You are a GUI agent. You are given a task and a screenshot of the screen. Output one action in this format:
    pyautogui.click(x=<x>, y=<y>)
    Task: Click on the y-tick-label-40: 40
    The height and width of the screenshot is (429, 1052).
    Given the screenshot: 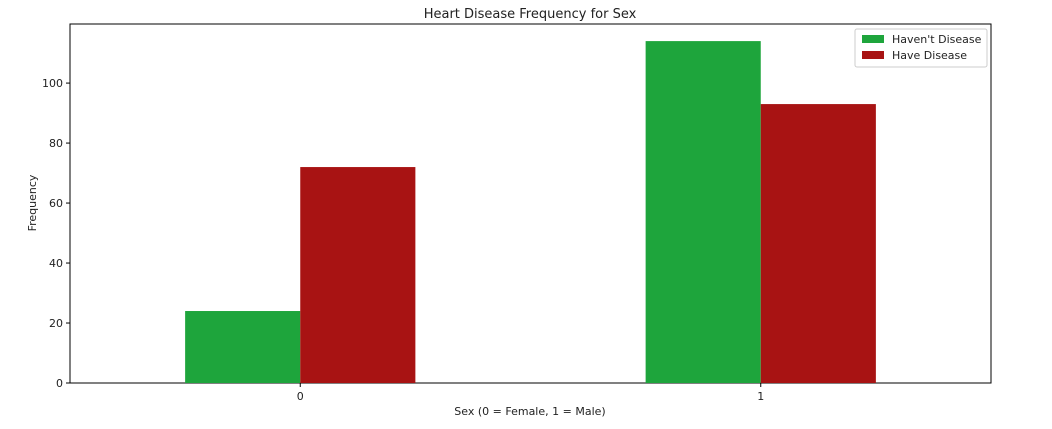 What is the action you would take?
    pyautogui.click(x=56, y=263)
    